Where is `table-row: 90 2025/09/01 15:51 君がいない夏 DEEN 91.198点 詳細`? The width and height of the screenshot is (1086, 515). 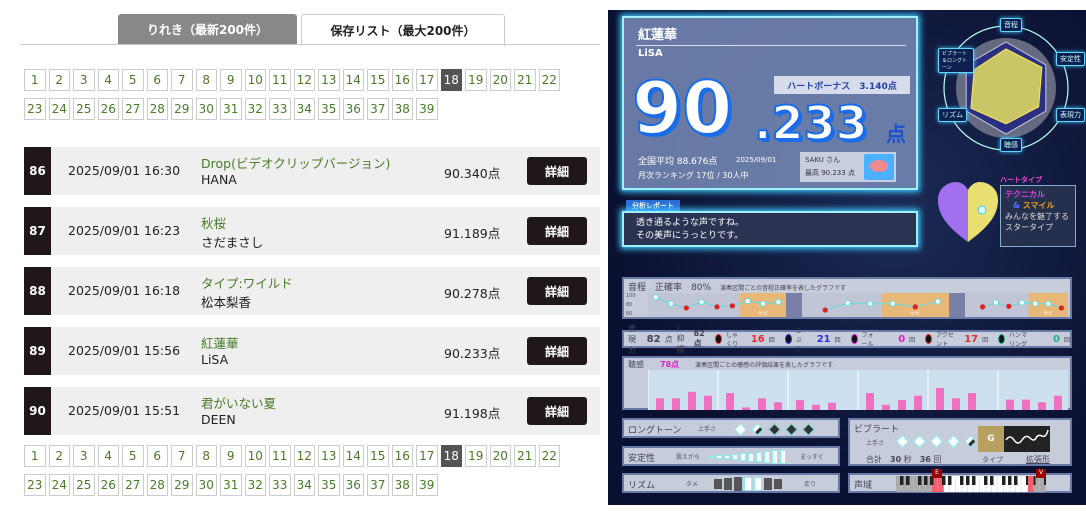 table-row: 90 2025/09/01 15:51 君がいない夏 DEEN 91.198点 詳細 is located at coordinates (312, 411).